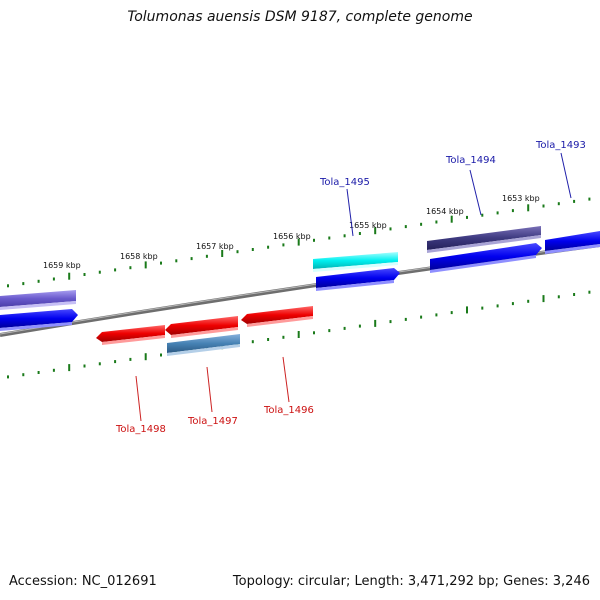  Describe the element at coordinates (83, 581) in the screenshot. I see `accession-text: Accession: NC_012691` at that location.